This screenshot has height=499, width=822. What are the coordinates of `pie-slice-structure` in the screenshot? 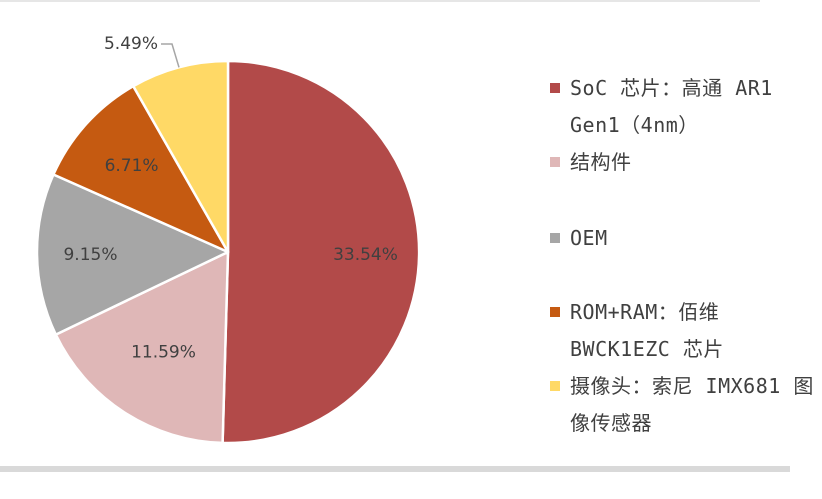 It's located at (142, 347).